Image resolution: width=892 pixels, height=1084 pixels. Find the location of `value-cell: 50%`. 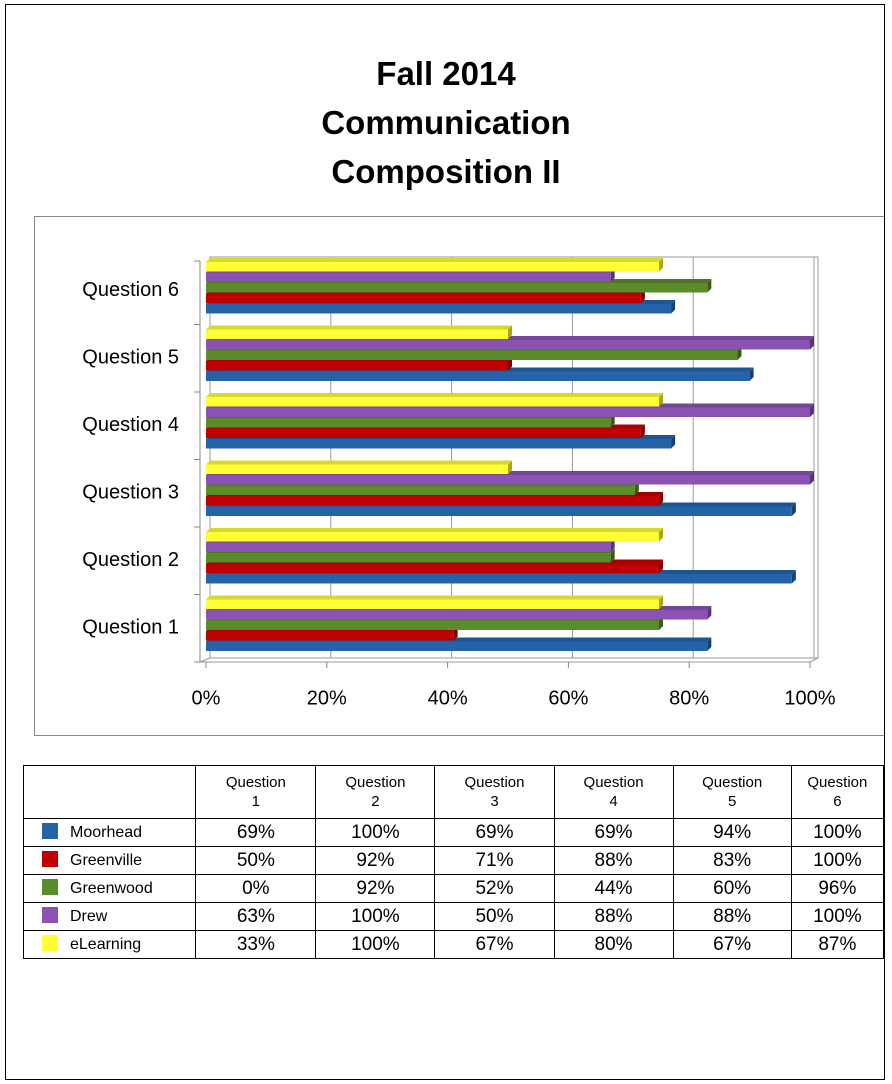

value-cell: 50% is located at coordinates (494, 916).